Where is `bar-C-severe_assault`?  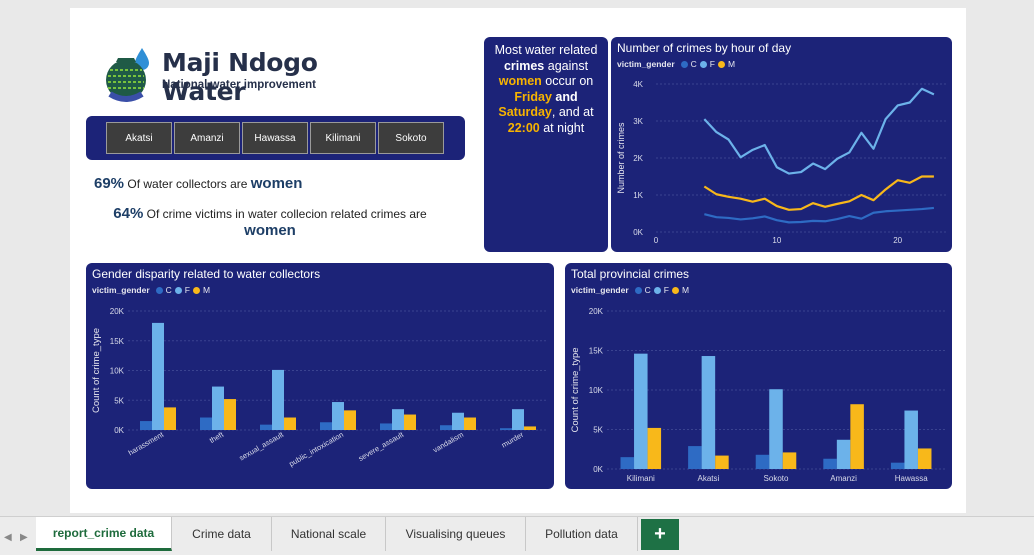 bar-C-severe_assault is located at coordinates (386, 426).